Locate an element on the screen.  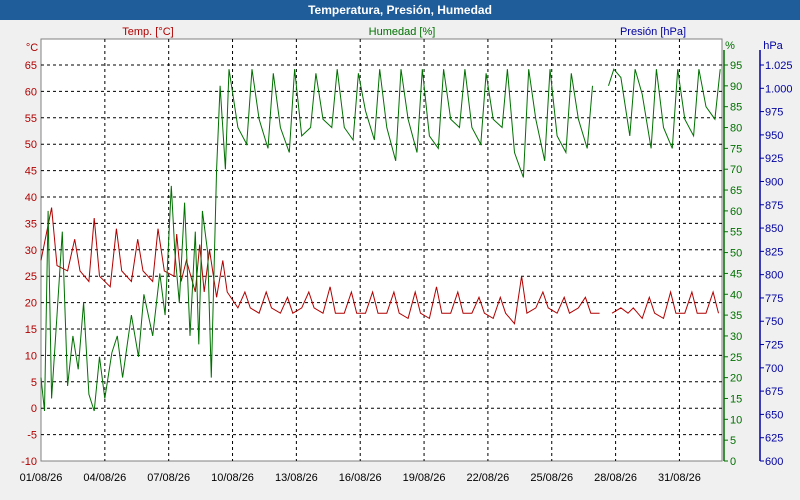
pres-tick-label: 850 is located at coordinates (774, 229).